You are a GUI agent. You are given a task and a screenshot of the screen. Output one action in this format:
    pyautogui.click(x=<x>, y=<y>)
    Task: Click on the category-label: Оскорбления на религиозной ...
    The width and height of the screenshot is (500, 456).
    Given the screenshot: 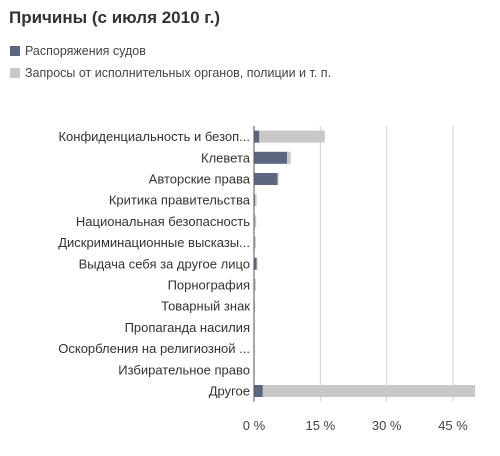 What is the action you would take?
    pyautogui.click(x=154, y=348)
    